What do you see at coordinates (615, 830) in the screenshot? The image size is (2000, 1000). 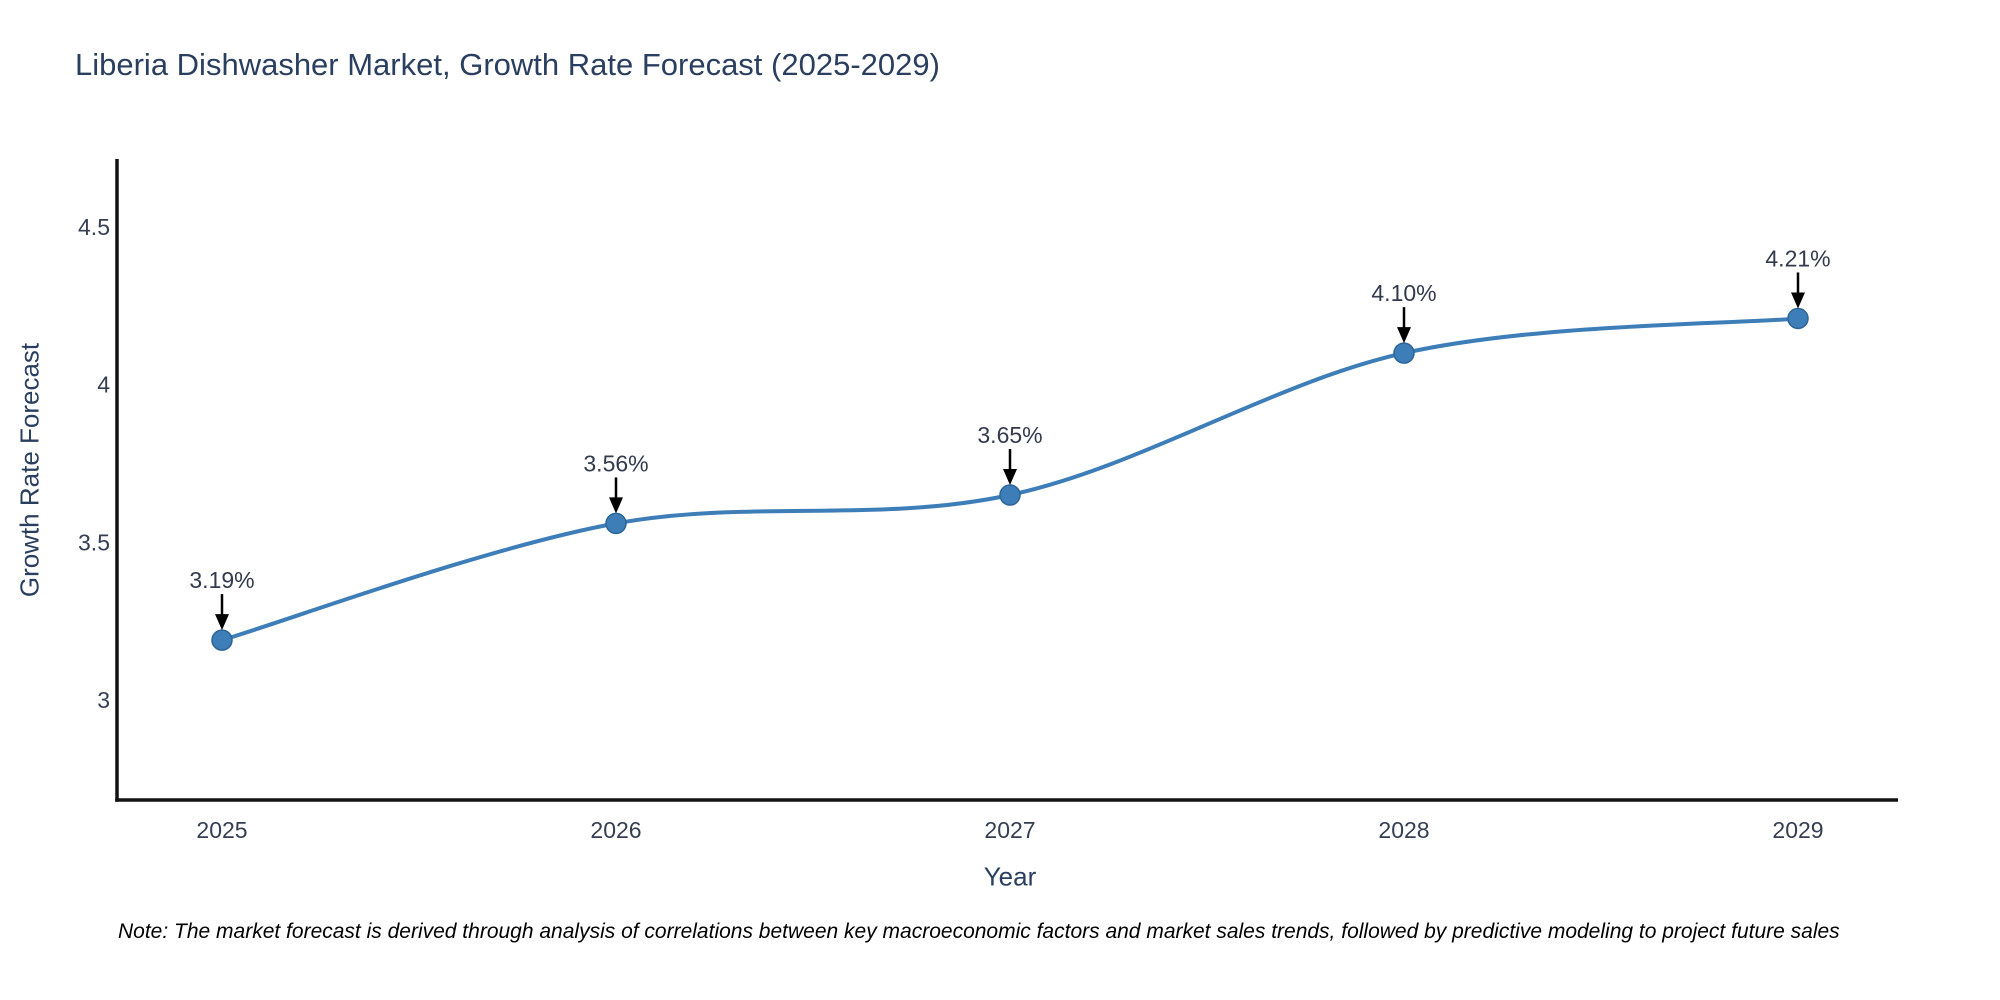 I see `x-tick-label: 2026` at bounding box center [615, 830].